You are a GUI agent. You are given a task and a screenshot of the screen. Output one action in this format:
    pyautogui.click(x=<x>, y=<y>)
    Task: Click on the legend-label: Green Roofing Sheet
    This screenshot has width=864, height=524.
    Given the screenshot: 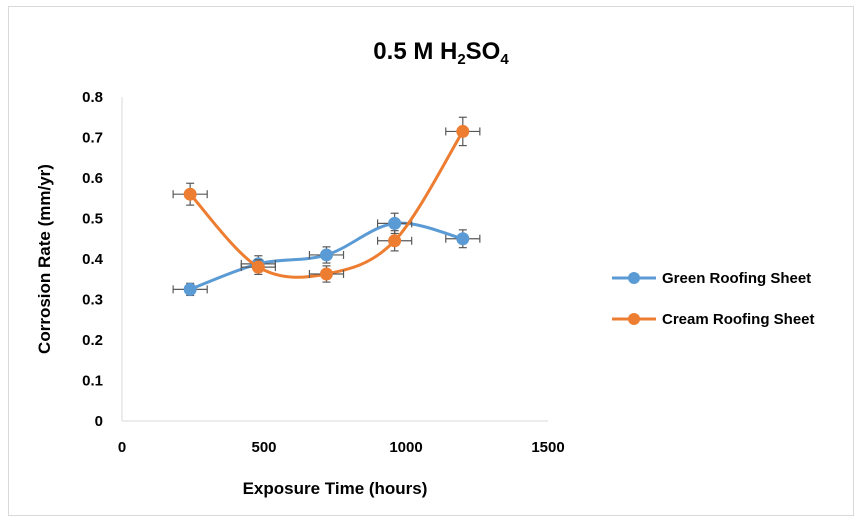 What is the action you would take?
    pyautogui.click(x=736, y=278)
    